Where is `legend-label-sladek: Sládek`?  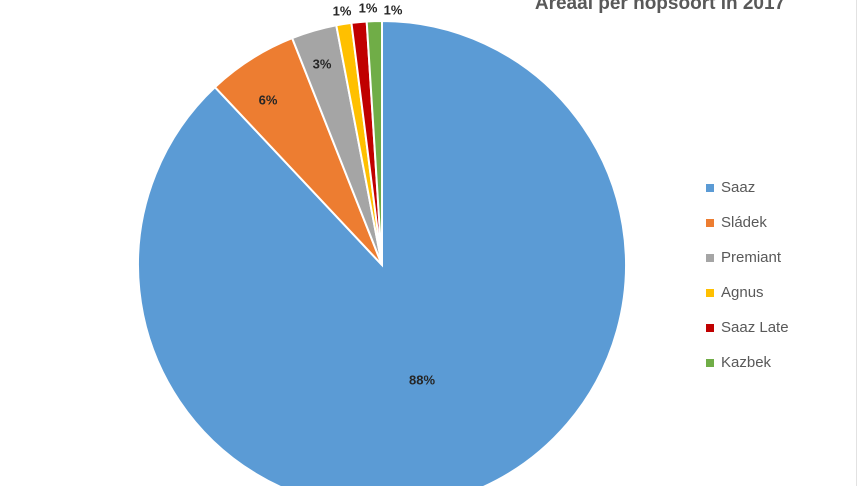 legend-label-sladek: Sládek is located at coordinates (744, 222).